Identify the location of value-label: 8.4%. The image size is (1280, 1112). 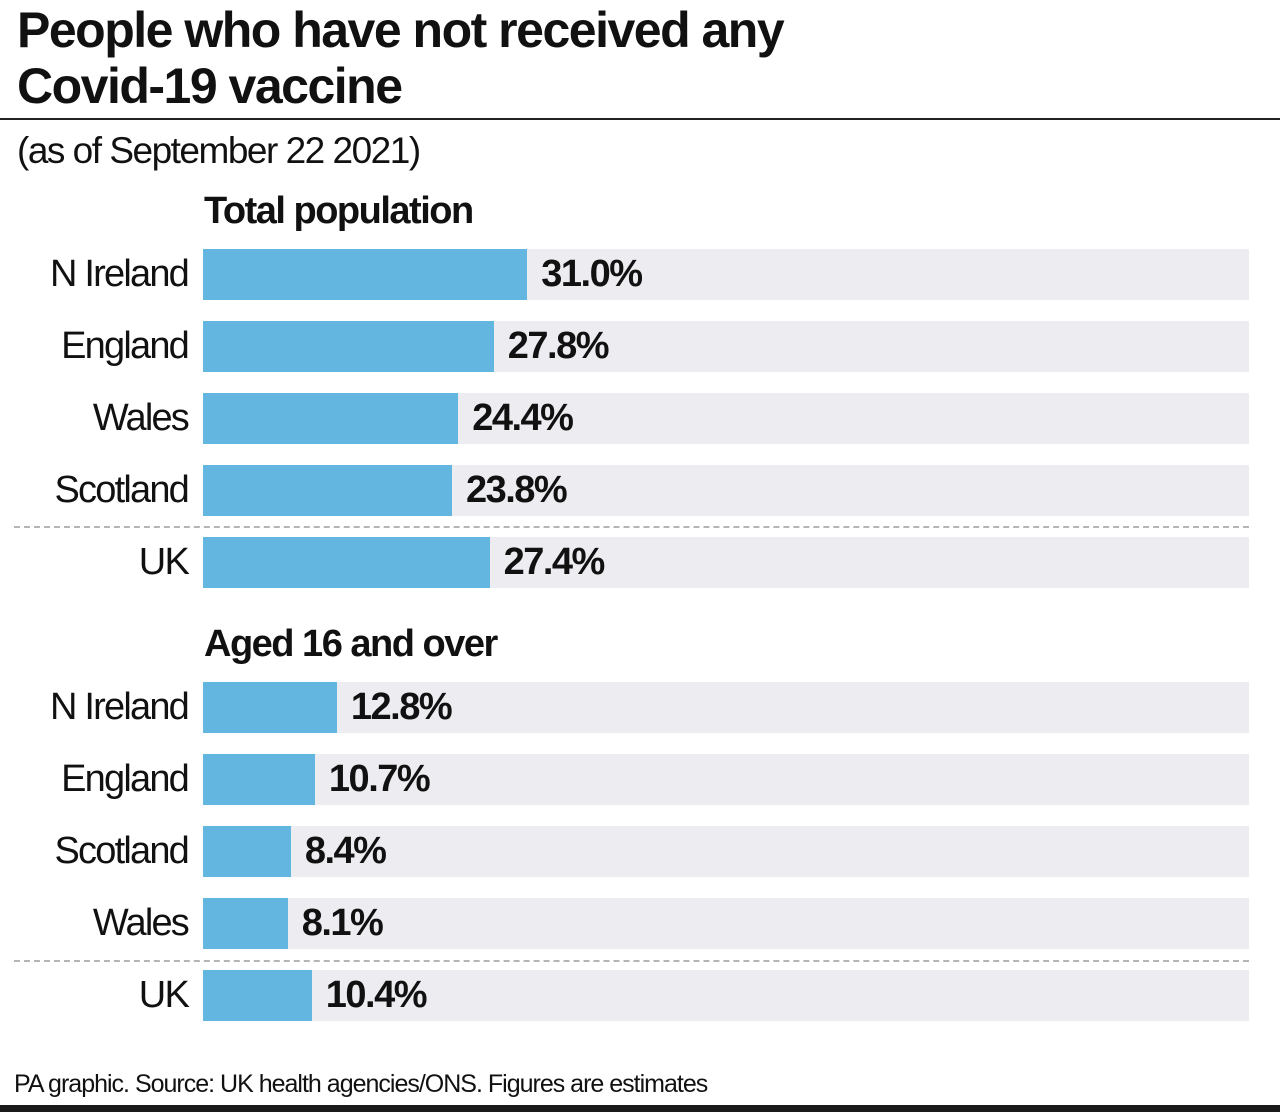
(345, 851).